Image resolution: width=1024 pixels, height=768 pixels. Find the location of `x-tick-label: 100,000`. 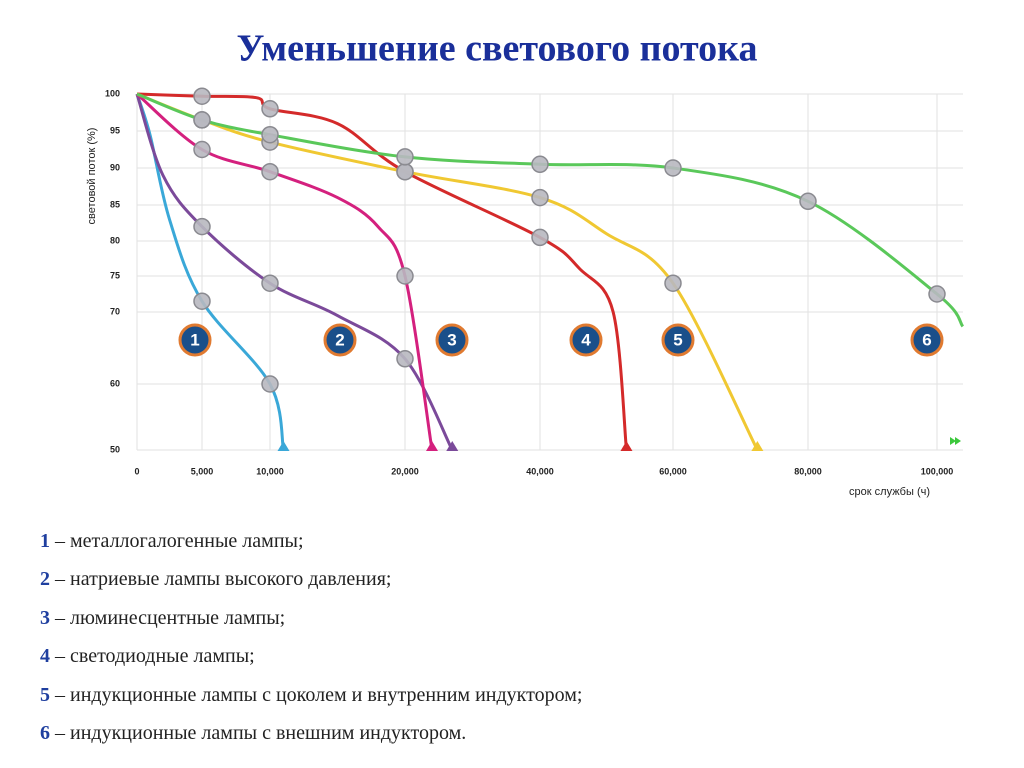

x-tick-label: 100,000 is located at coordinates (937, 471).